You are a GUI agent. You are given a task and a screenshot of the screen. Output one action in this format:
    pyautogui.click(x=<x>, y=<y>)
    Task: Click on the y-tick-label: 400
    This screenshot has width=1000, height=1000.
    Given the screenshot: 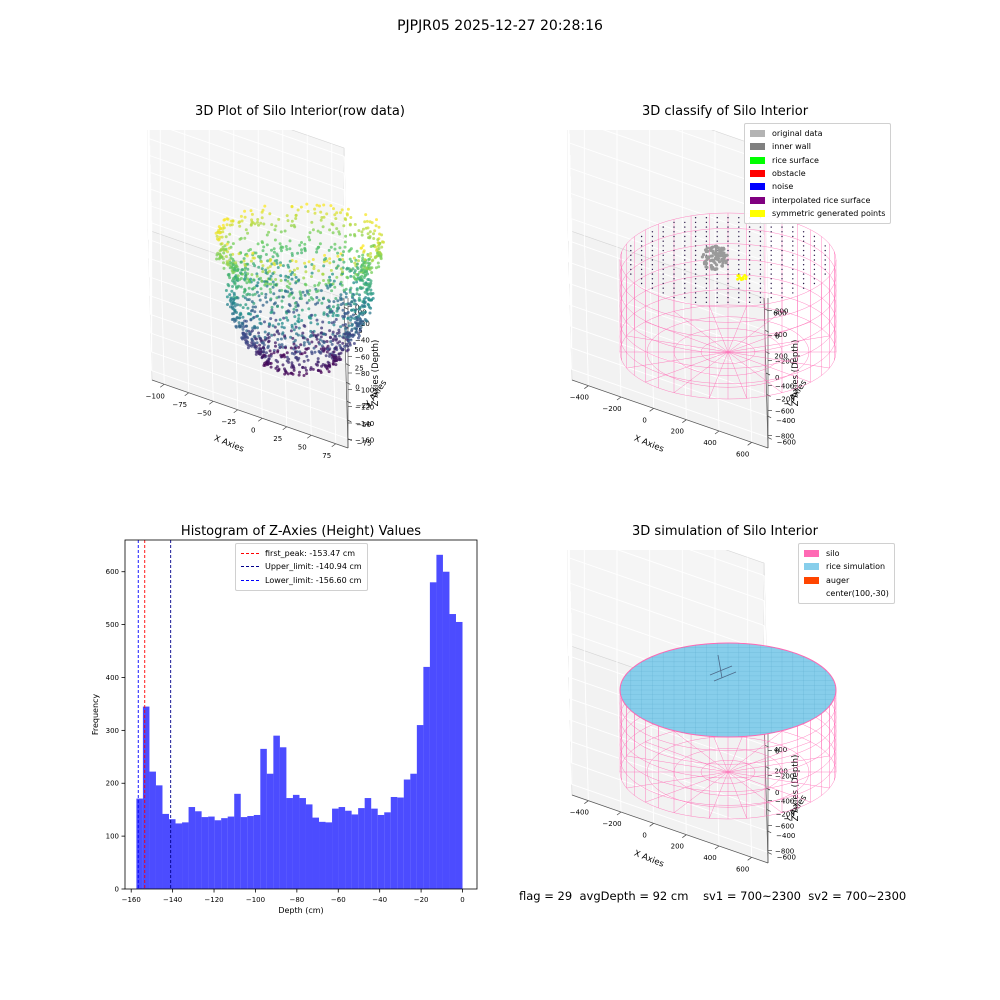 What is the action you would take?
    pyautogui.click(x=780, y=750)
    